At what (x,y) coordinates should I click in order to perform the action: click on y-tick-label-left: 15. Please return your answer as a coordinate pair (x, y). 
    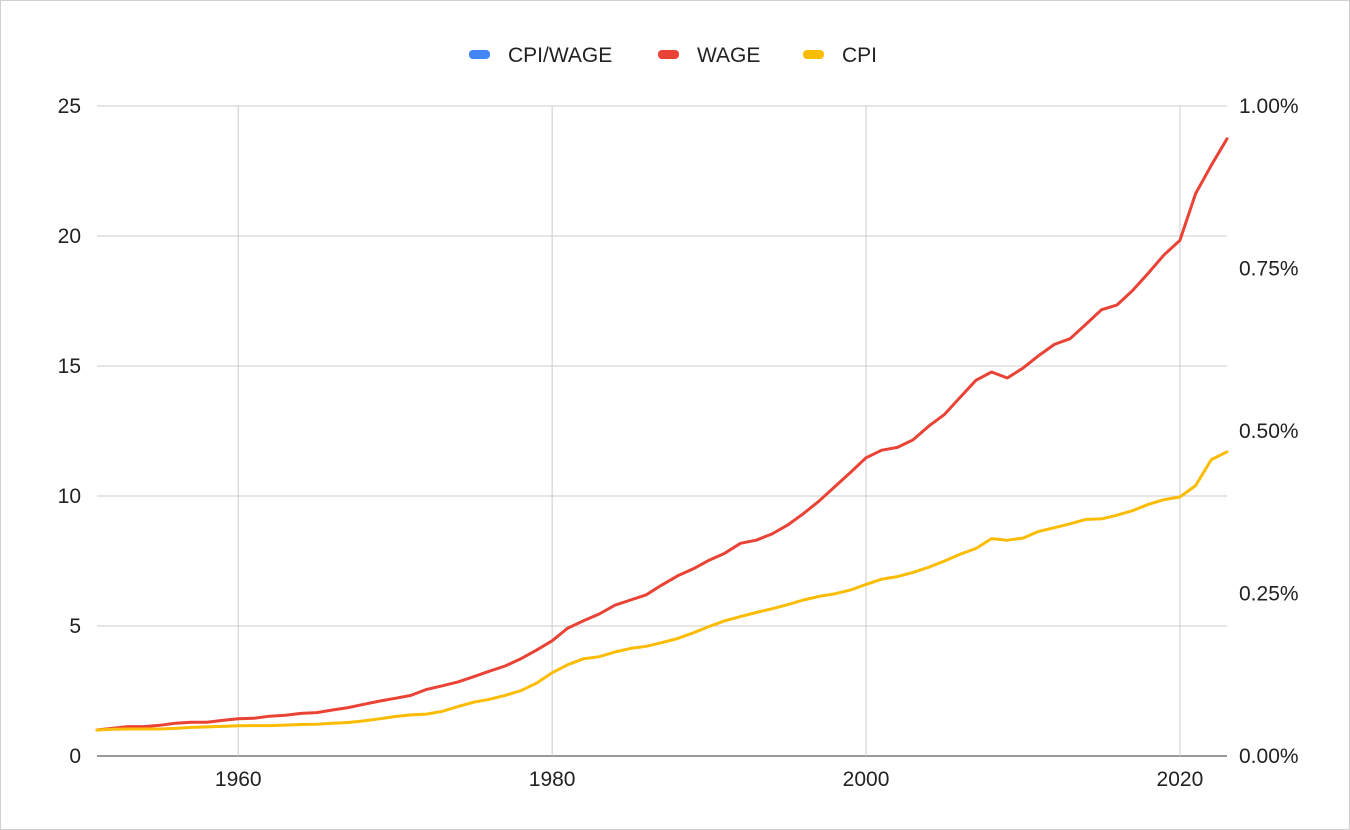
    Looking at the image, I should click on (69, 366).